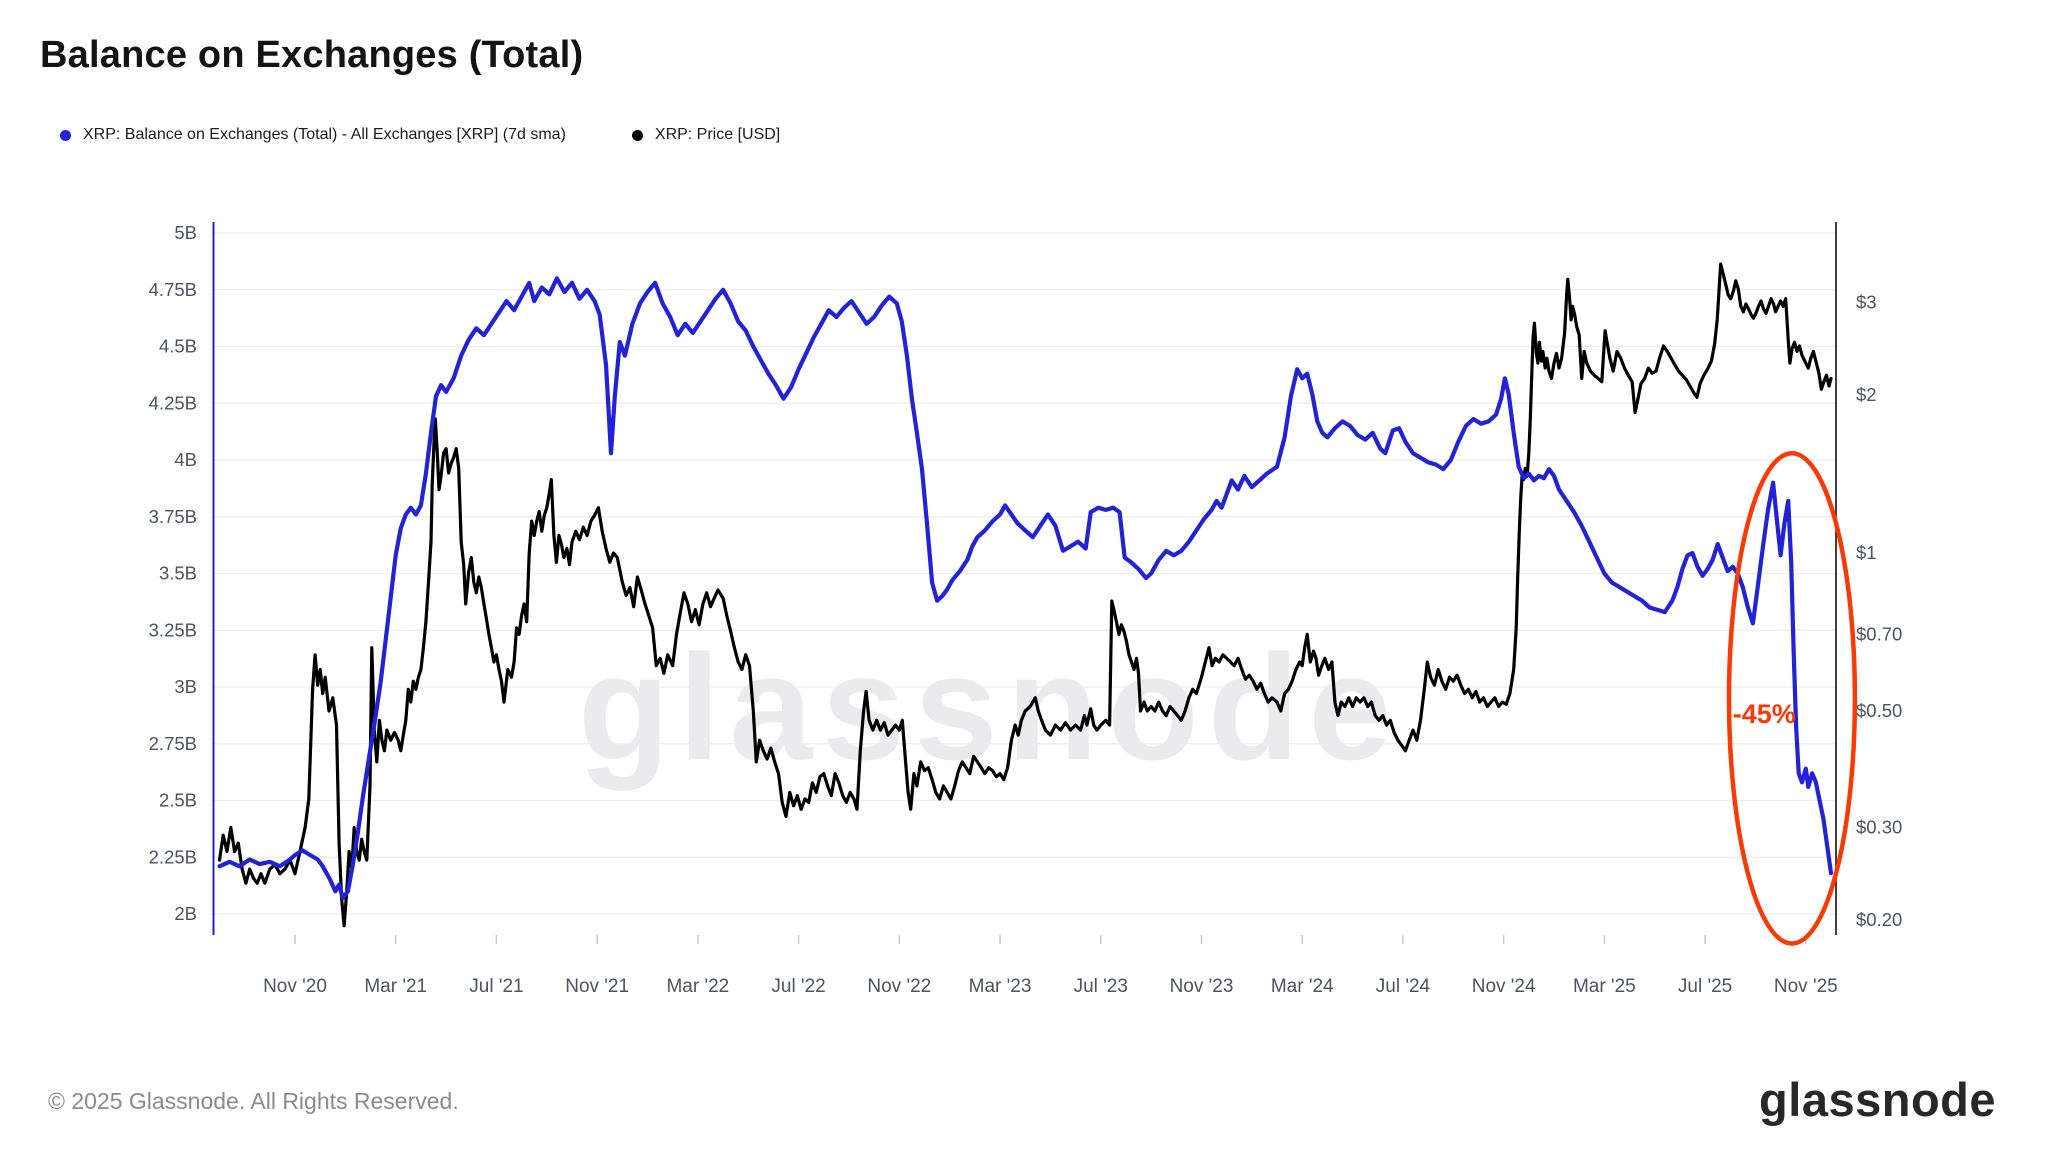 The width and height of the screenshot is (2048, 1152). What do you see at coordinates (312, 55) in the screenshot?
I see `page-title: Balance on Exchanges (Total)` at bounding box center [312, 55].